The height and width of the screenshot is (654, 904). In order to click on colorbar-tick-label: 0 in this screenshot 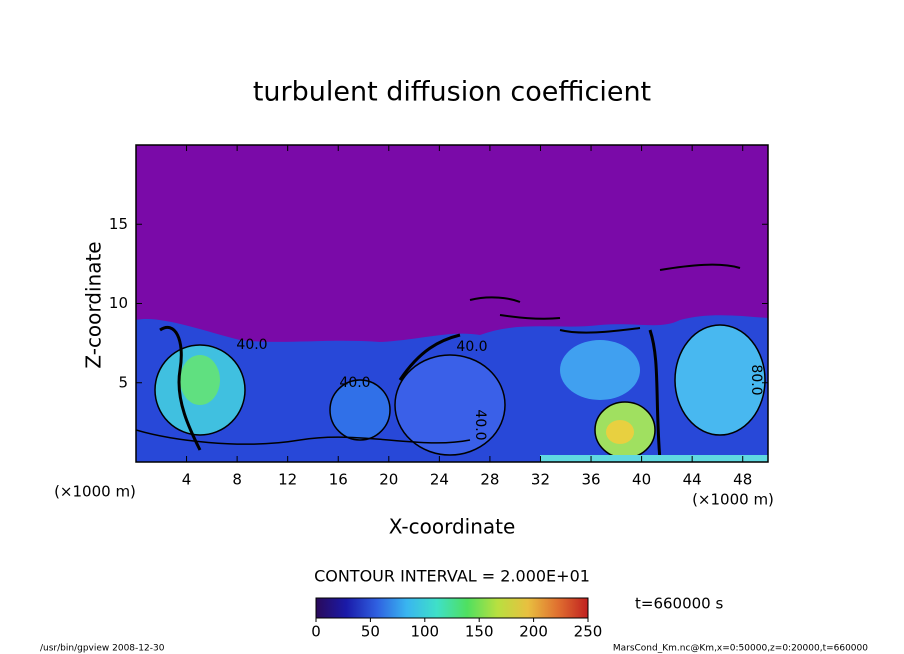, I will do `click(316, 632)`.